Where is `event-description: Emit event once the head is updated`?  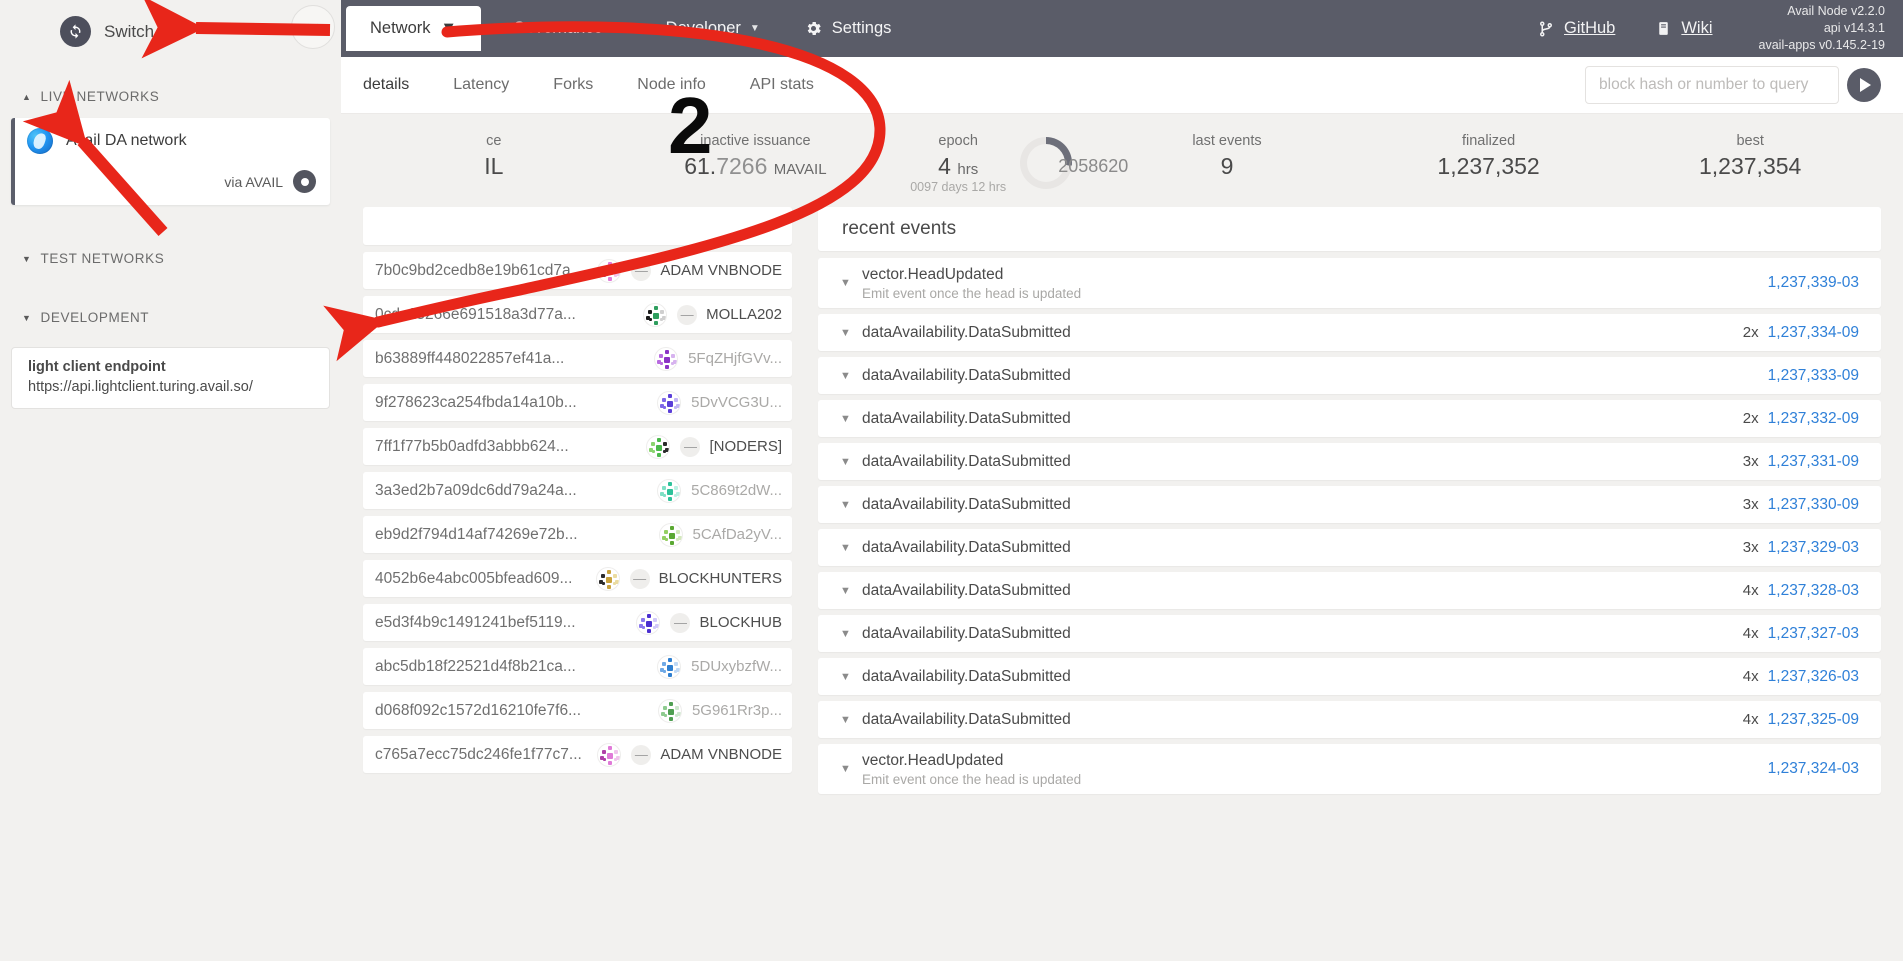 event-description: Emit event once the head is updated is located at coordinates (972, 293).